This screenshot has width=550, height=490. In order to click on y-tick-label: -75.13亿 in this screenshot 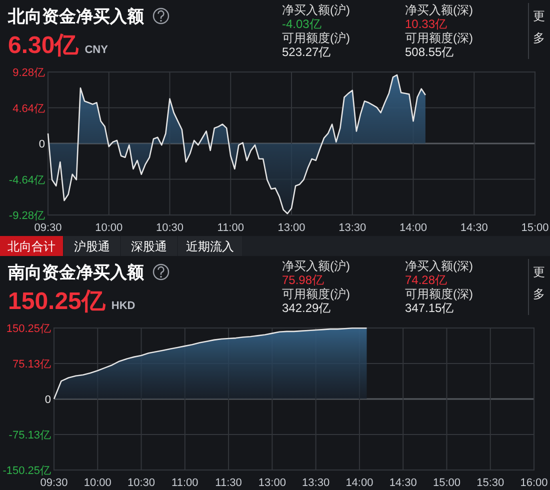, I will do `click(29, 436)`.